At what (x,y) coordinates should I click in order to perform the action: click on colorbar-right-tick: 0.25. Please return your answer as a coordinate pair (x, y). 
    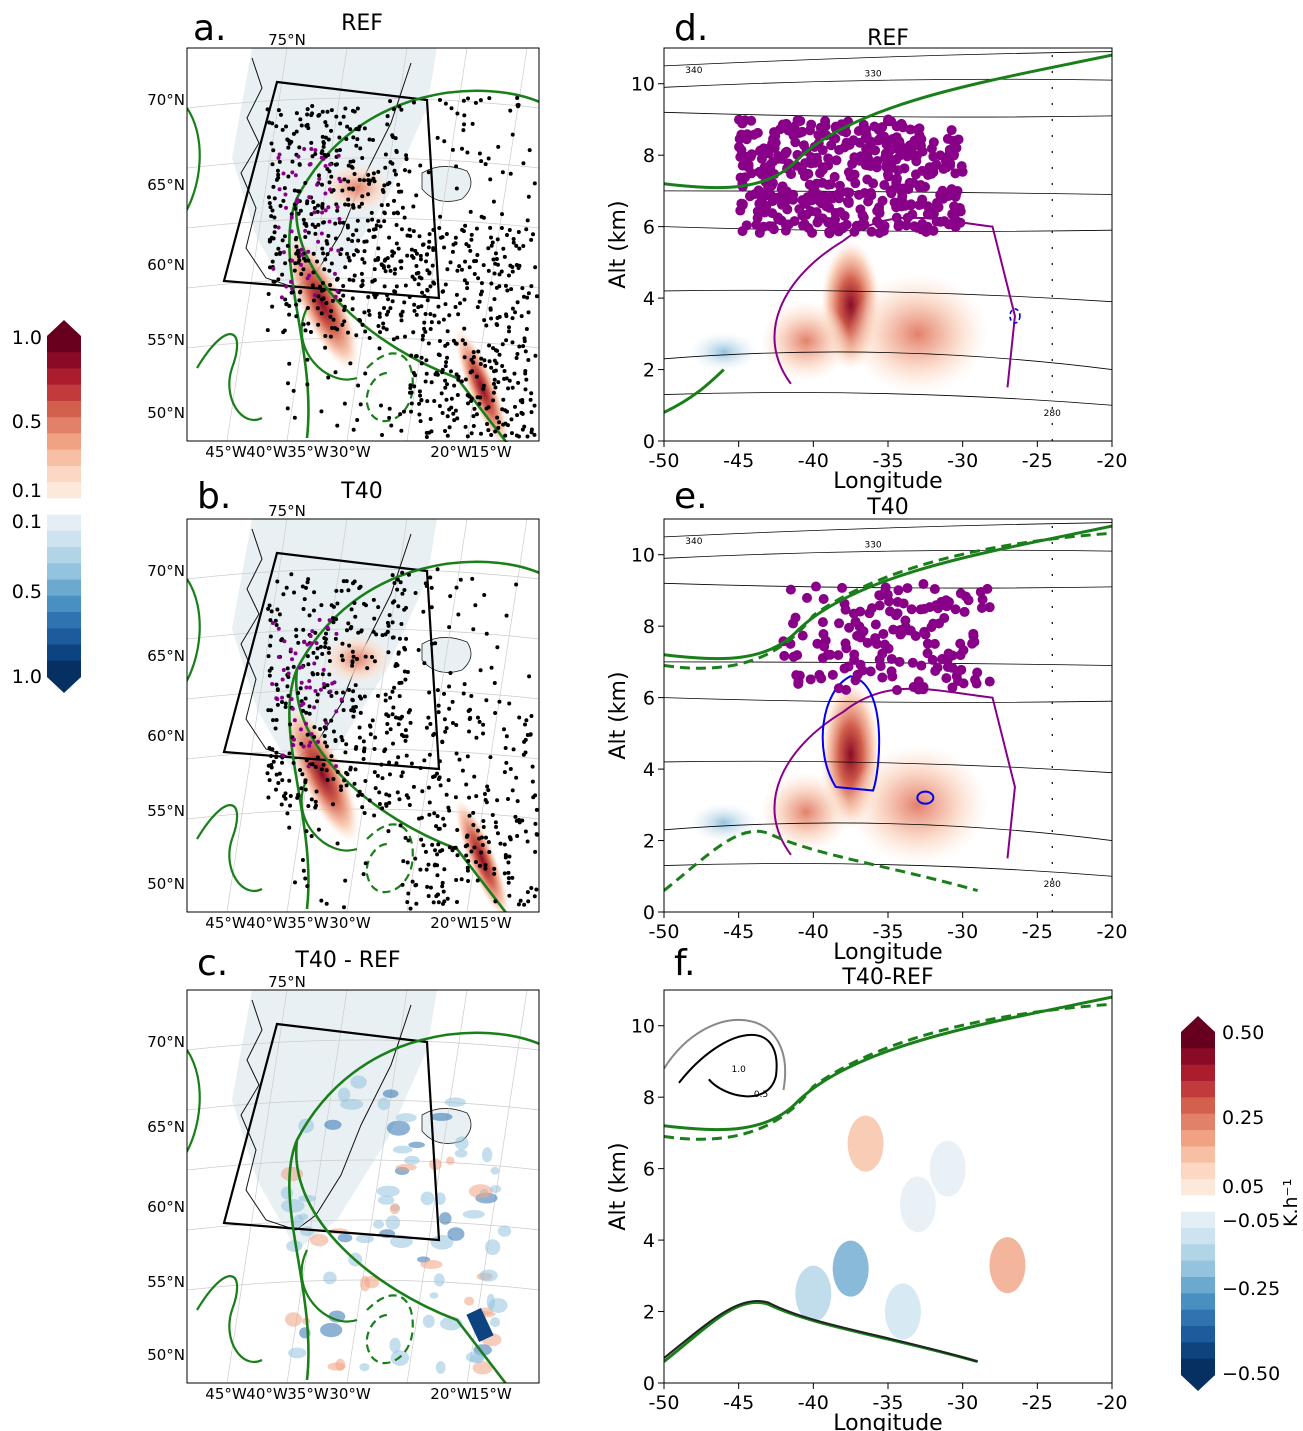
    Looking at the image, I should click on (1243, 1118).